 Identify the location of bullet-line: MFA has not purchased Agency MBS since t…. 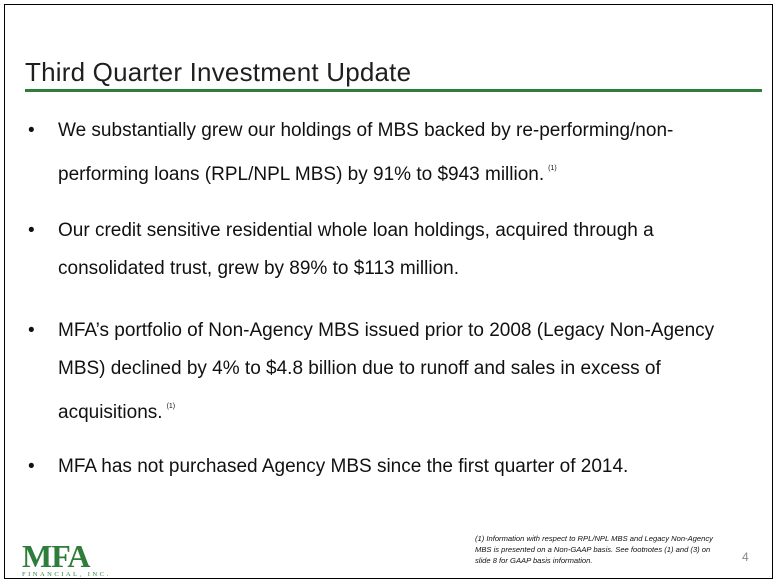
(343, 466).